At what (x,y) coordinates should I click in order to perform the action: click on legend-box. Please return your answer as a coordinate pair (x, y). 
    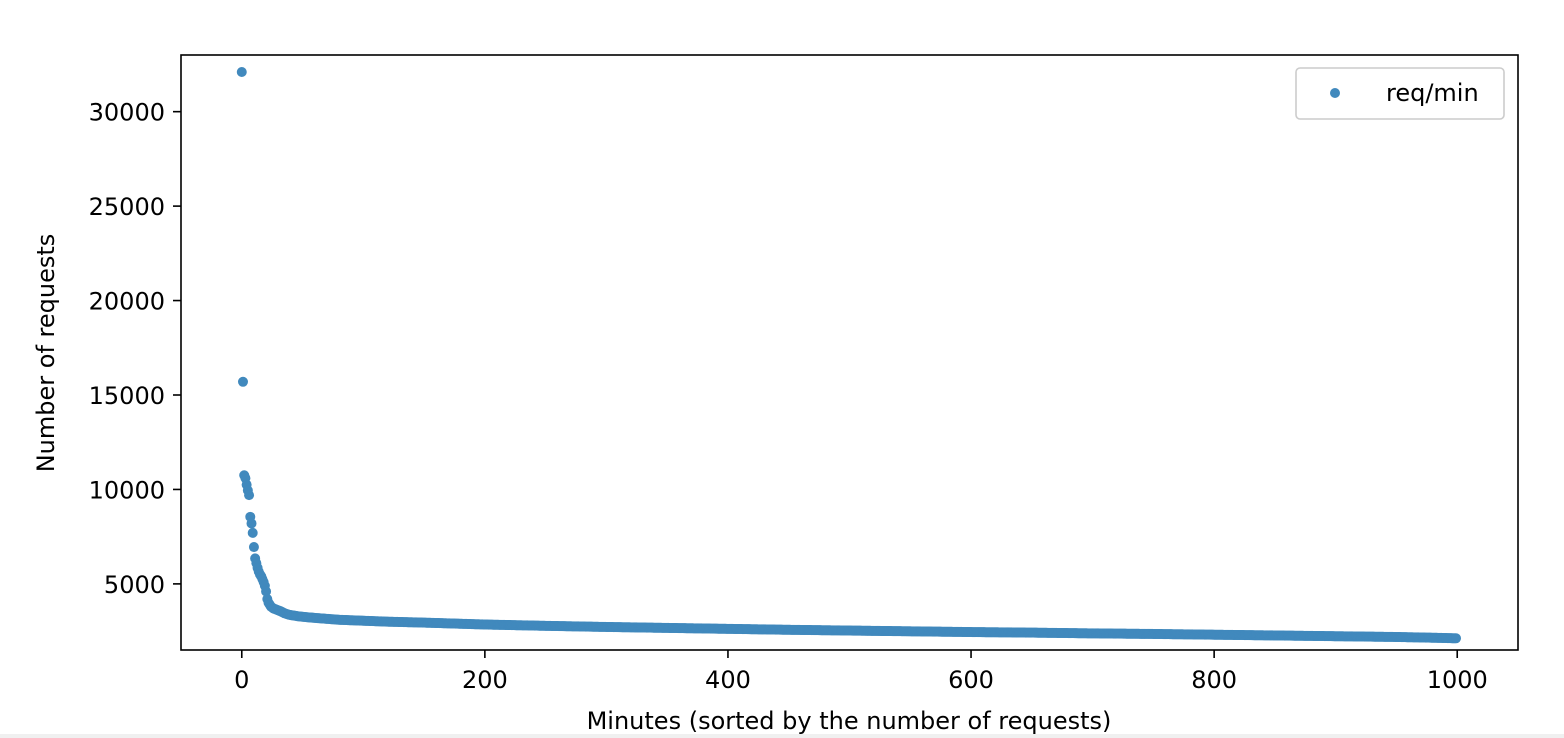
    Looking at the image, I should click on (1400, 93).